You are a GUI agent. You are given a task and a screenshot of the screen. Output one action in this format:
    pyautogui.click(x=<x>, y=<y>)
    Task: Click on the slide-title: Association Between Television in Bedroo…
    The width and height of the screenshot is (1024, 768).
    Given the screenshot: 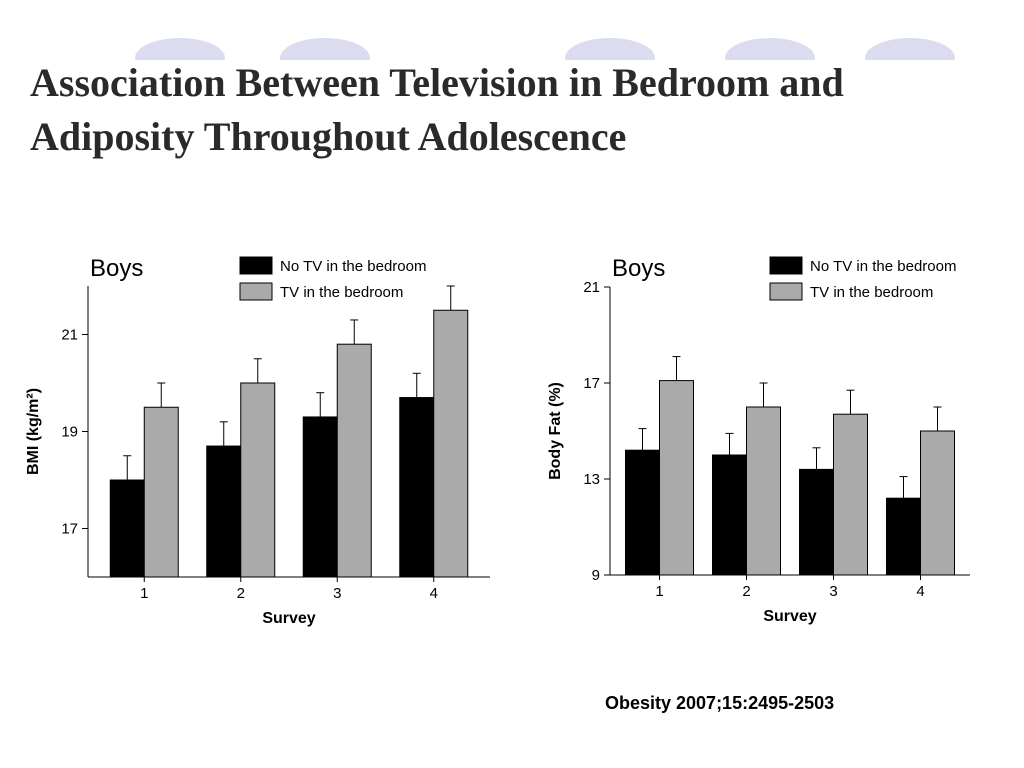 What is the action you would take?
    pyautogui.click(x=515, y=110)
    